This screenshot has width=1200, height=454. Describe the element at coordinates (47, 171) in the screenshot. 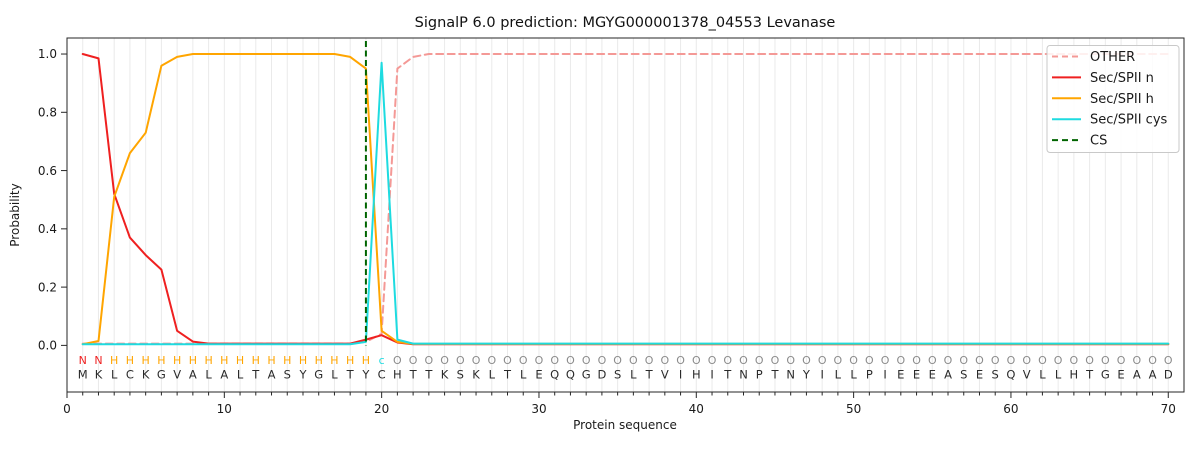

I see `y-tick-label: 0.6` at that location.